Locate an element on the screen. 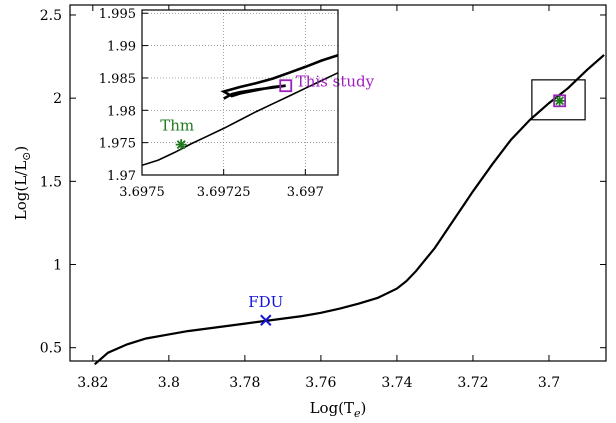 Image resolution: width=616 pixels, height=423 pixels. x-tick-label: 3.76 is located at coordinates (320, 383).